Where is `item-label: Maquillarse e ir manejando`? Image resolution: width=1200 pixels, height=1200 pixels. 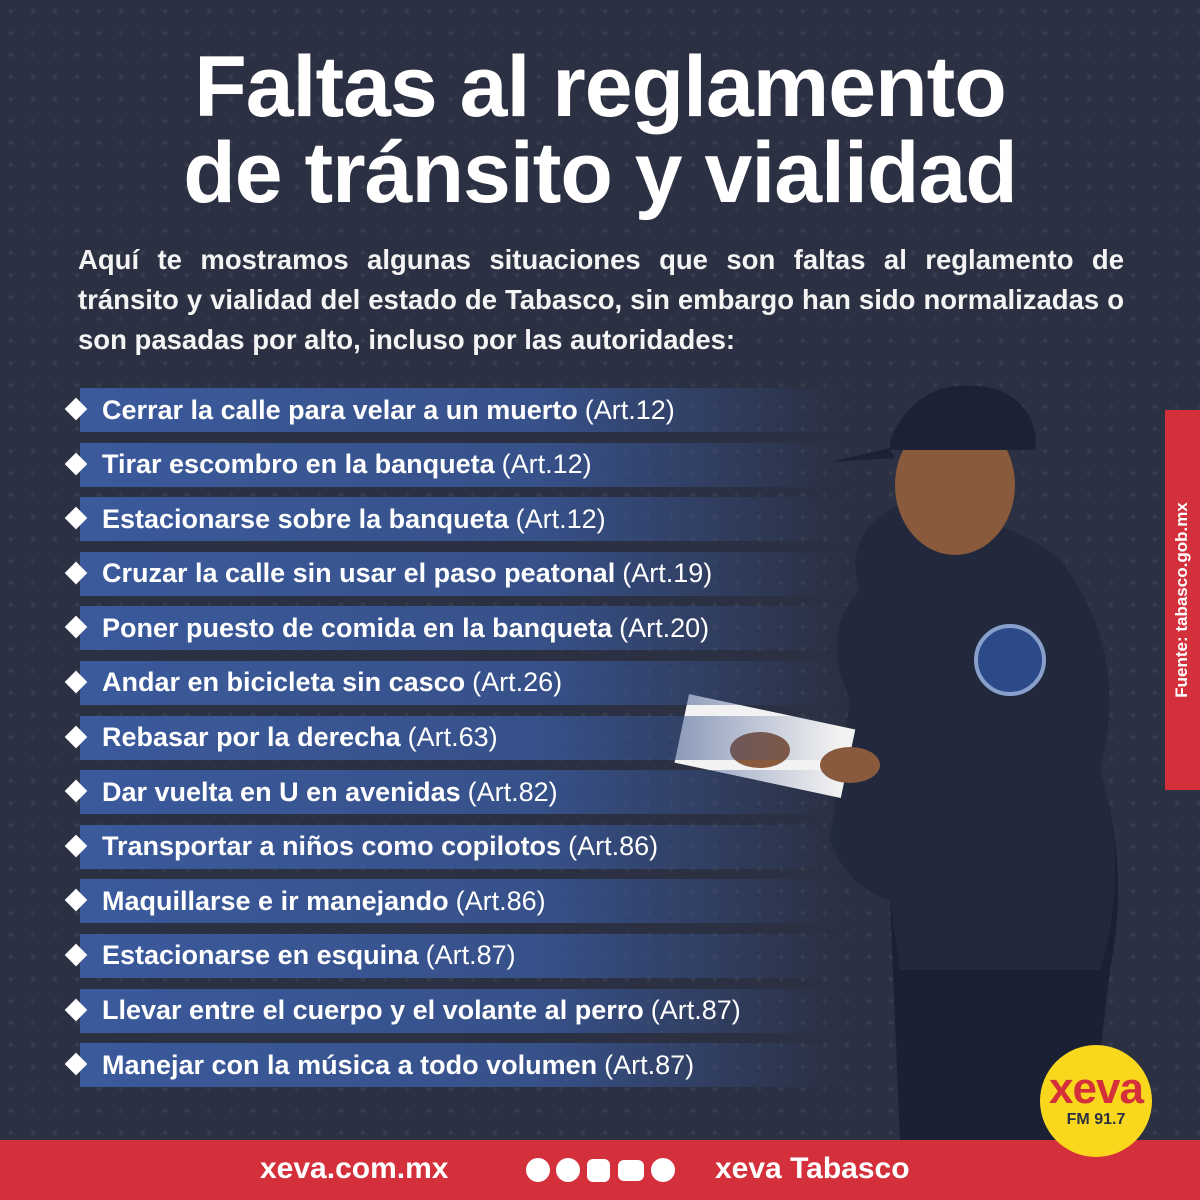
item-label: Maquillarse e ir manejando is located at coordinates (275, 900).